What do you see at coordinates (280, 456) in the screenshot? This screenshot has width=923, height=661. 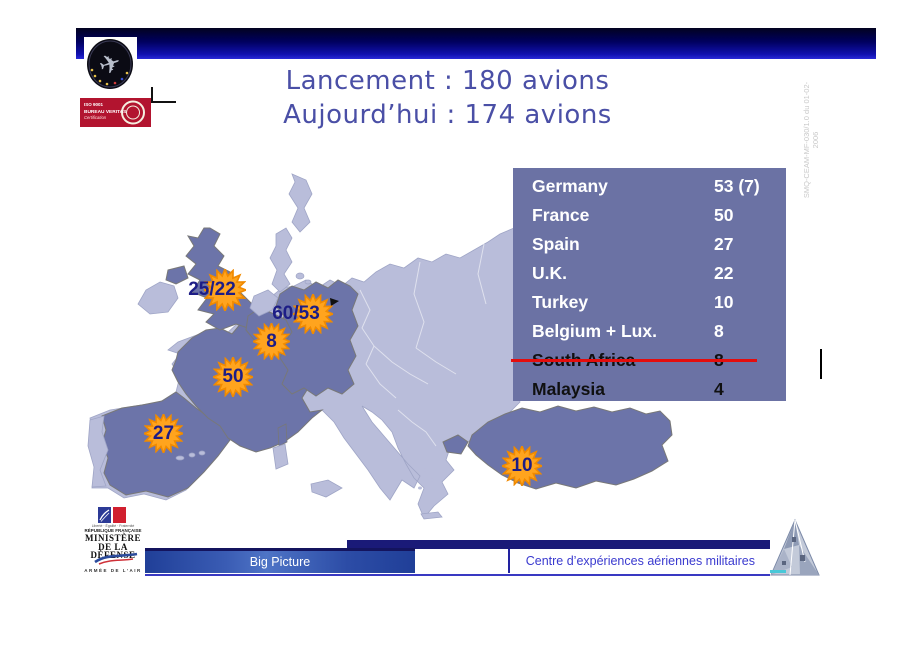 I see `sardinia-shape` at bounding box center [280, 456].